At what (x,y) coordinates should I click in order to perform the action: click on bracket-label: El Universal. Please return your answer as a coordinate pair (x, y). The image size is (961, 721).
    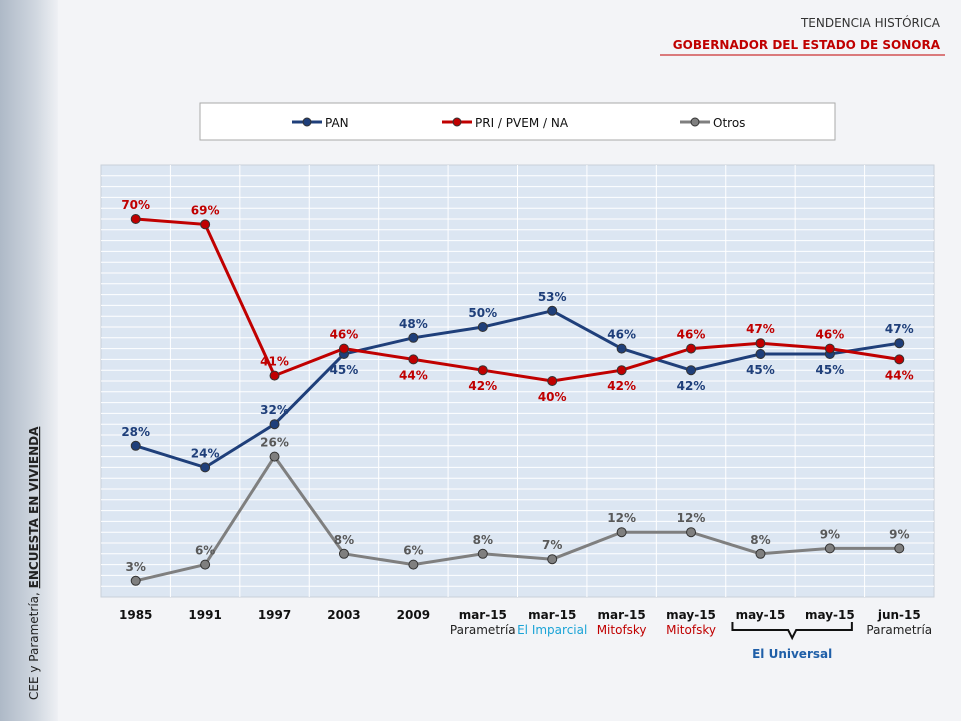
    Looking at the image, I should click on (792, 654).